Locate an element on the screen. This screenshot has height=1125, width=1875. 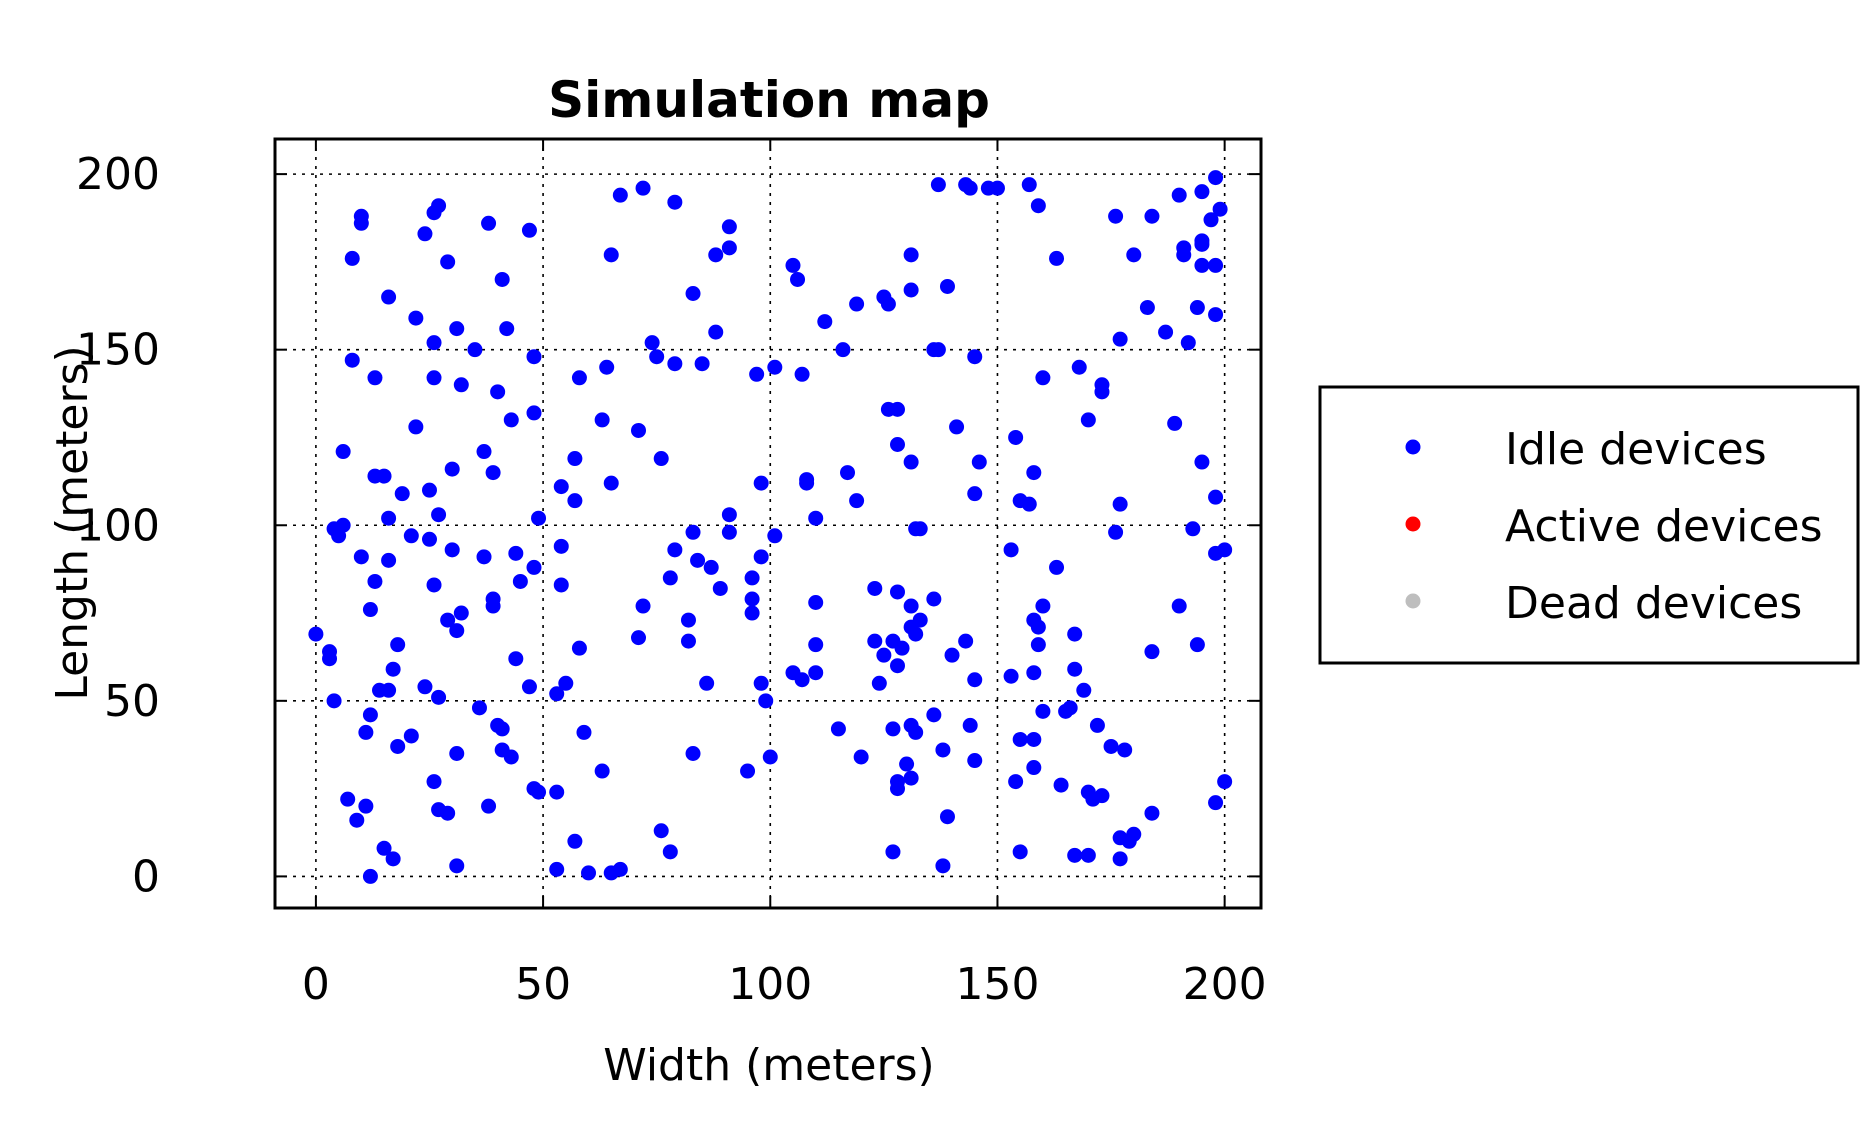
x-tick-label: 100 is located at coordinates (770, 984).